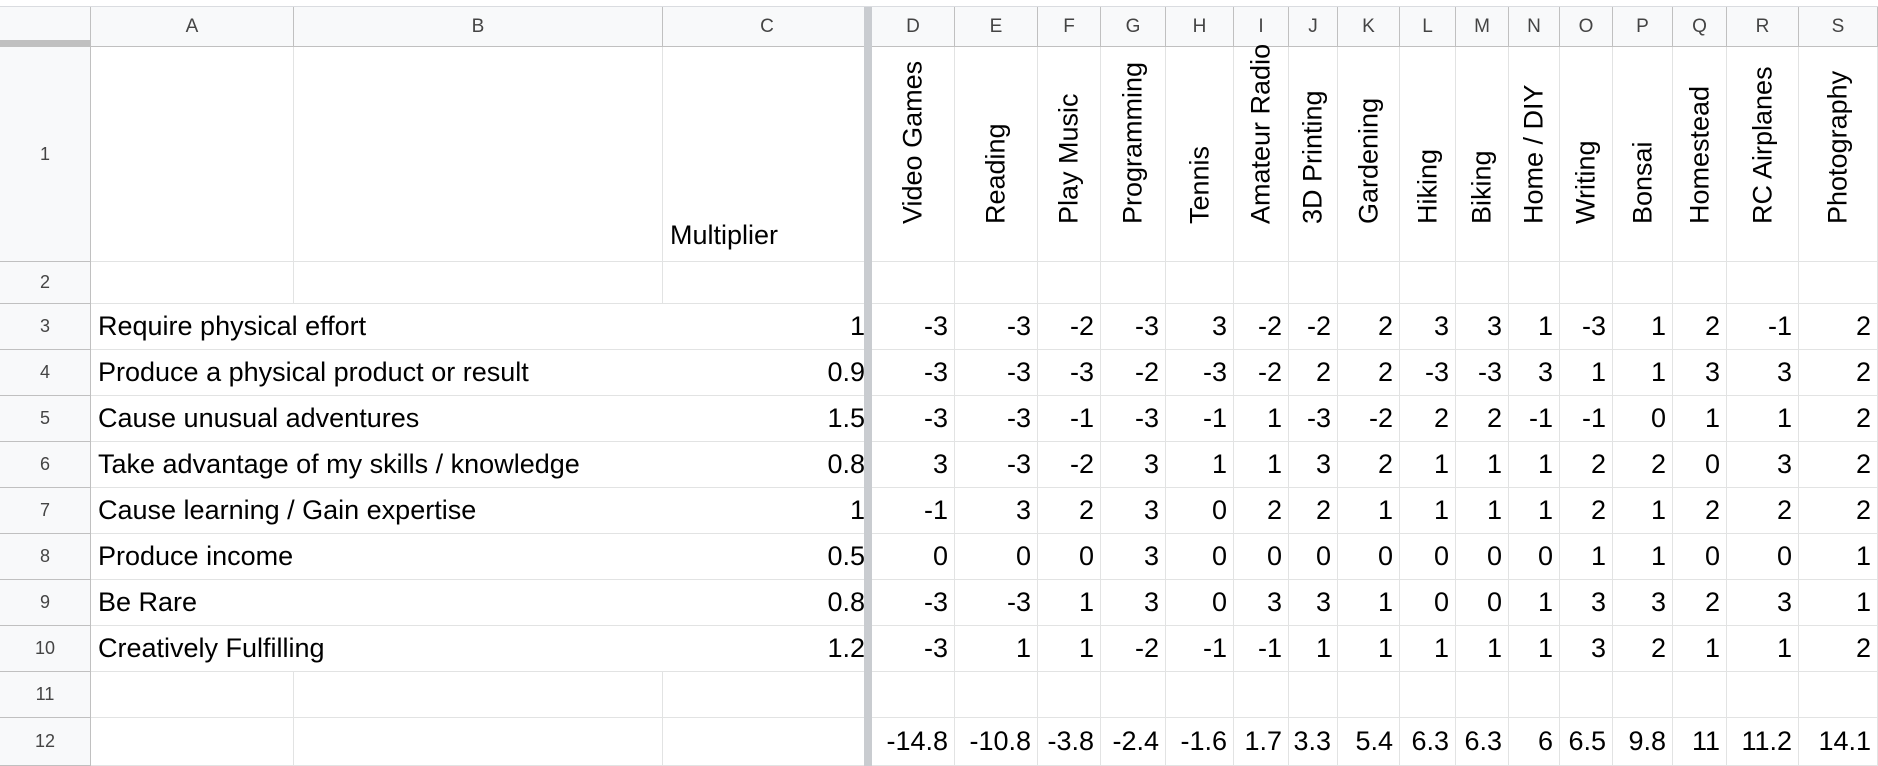  Describe the element at coordinates (1428, 154) in the screenshot. I see `hobby-header: Hiking` at that location.